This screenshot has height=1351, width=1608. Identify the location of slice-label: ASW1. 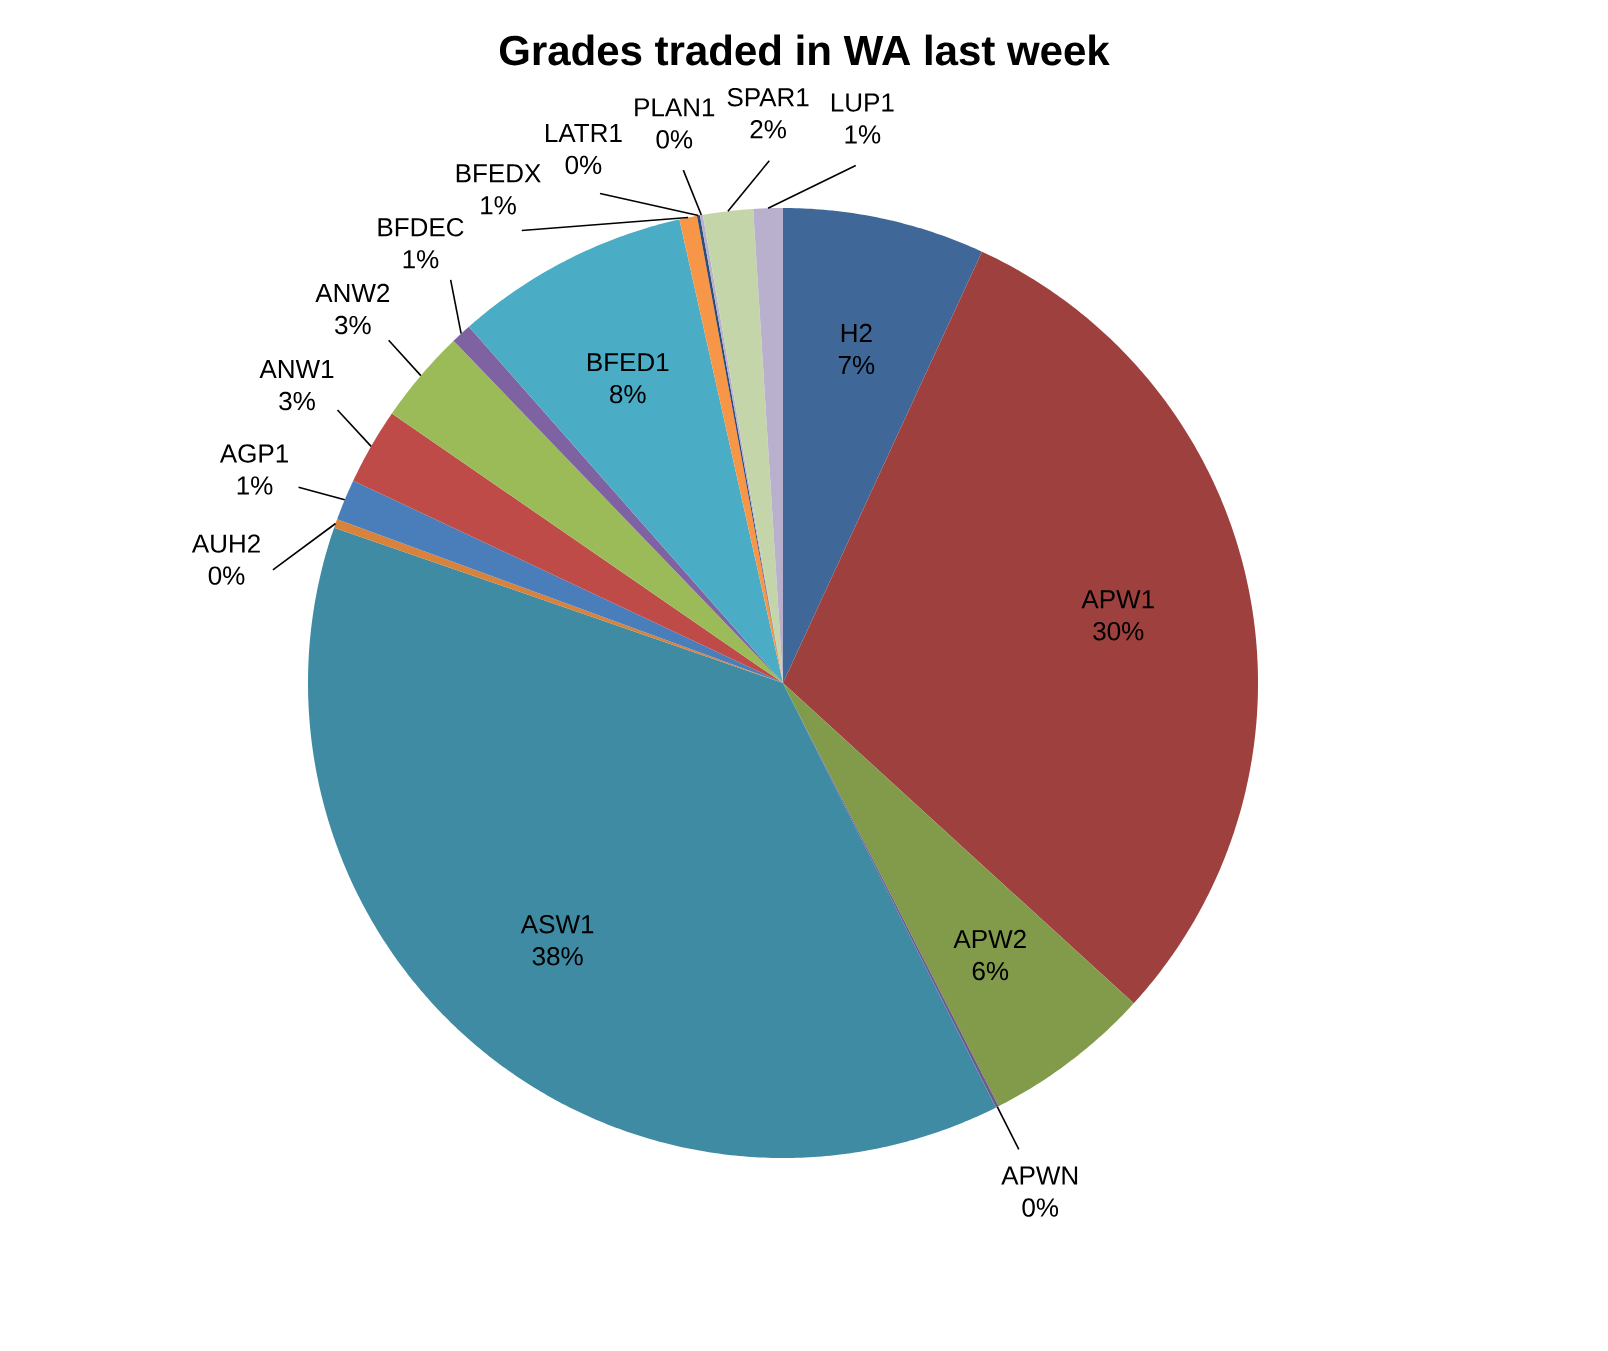
(557, 924).